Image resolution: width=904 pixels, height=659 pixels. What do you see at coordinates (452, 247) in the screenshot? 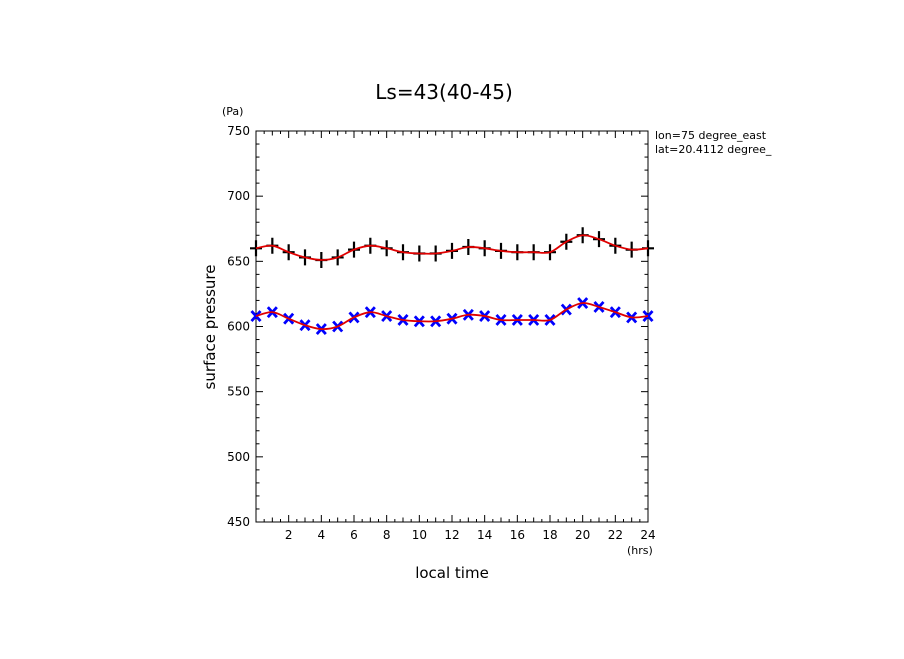
I see `series-2-line` at bounding box center [452, 247].